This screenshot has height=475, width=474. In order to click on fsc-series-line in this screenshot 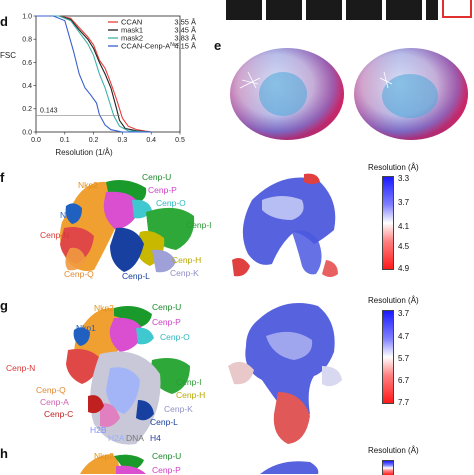, I will do `click(94, 74)`.